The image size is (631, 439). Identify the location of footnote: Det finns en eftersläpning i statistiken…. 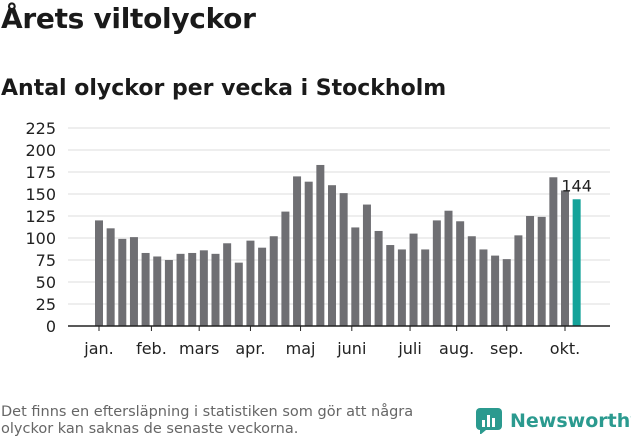
(207, 420).